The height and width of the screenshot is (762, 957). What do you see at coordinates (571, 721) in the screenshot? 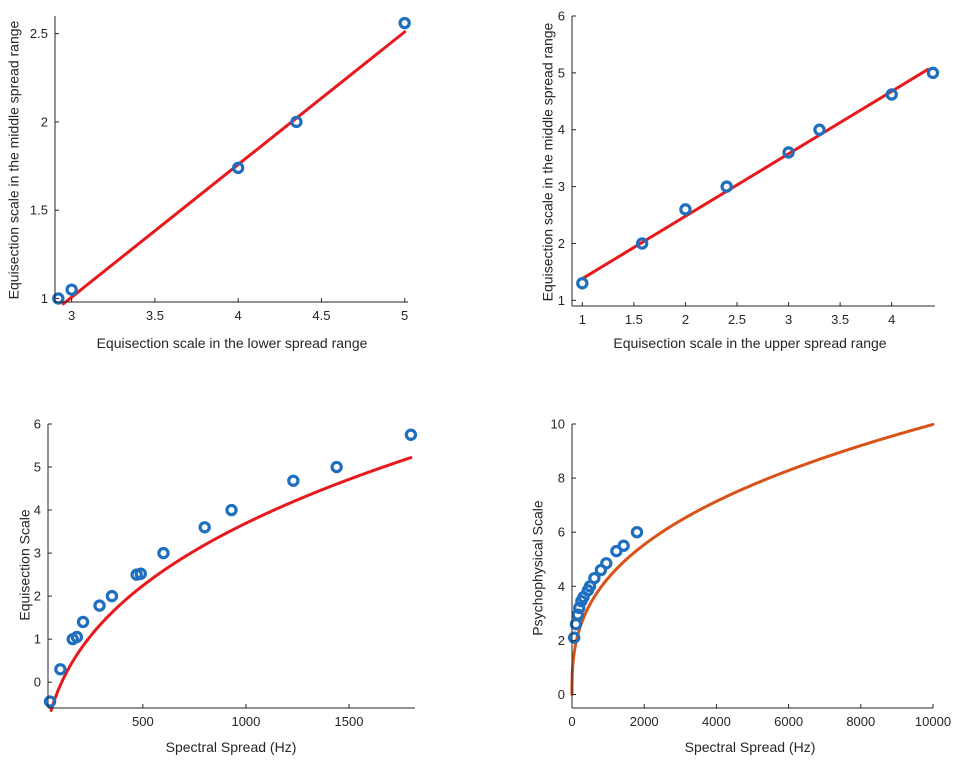
I see `x-tick-label: 0` at bounding box center [571, 721].